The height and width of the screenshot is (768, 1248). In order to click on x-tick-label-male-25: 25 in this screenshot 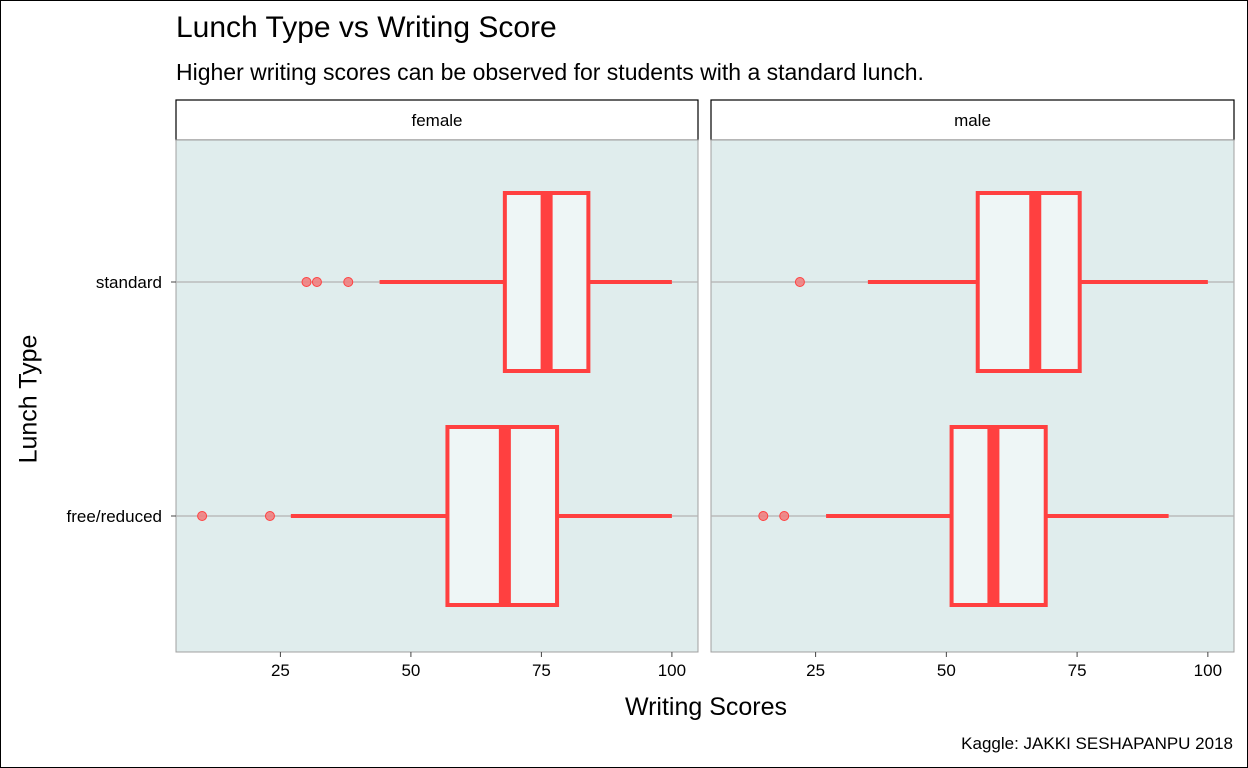, I will do `click(815, 670)`.